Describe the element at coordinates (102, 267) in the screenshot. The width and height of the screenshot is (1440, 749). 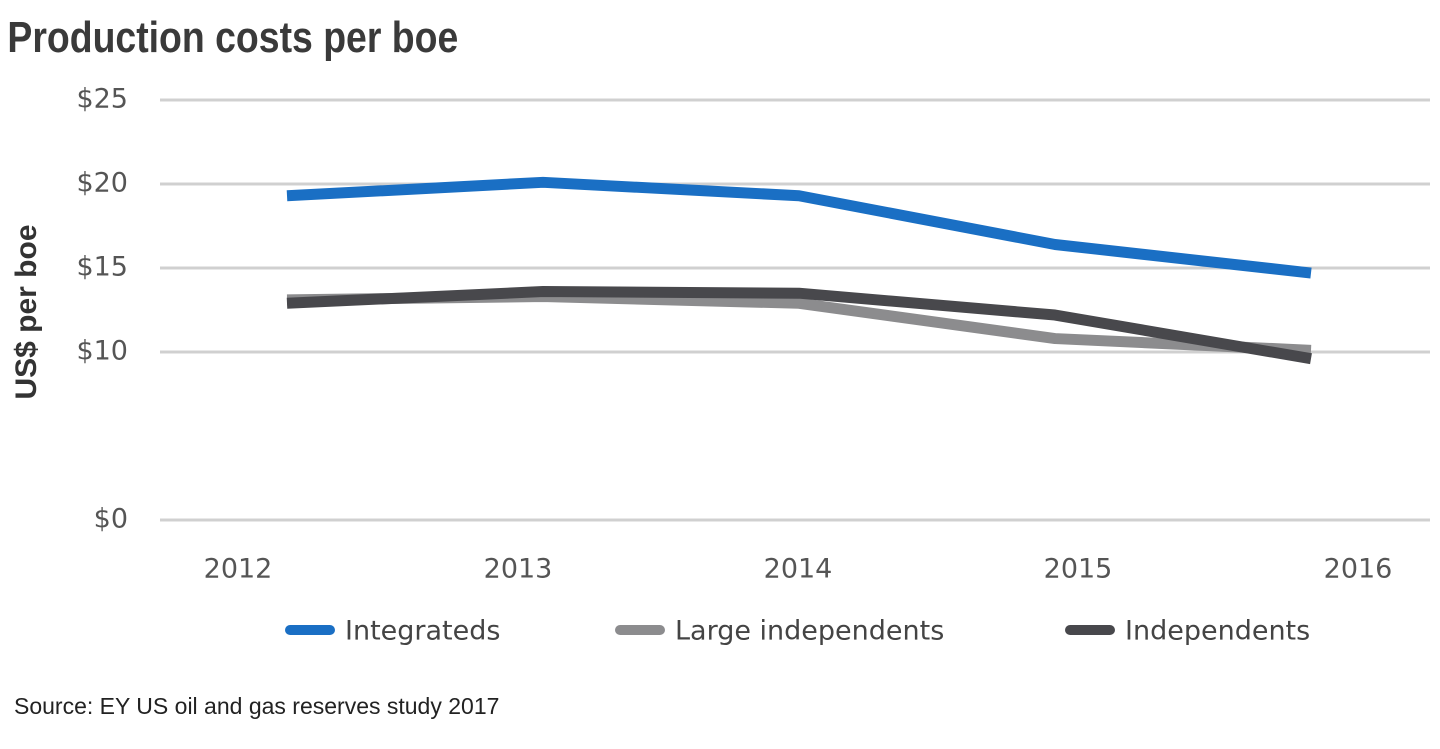
I see `y-tick-label: $15` at that location.